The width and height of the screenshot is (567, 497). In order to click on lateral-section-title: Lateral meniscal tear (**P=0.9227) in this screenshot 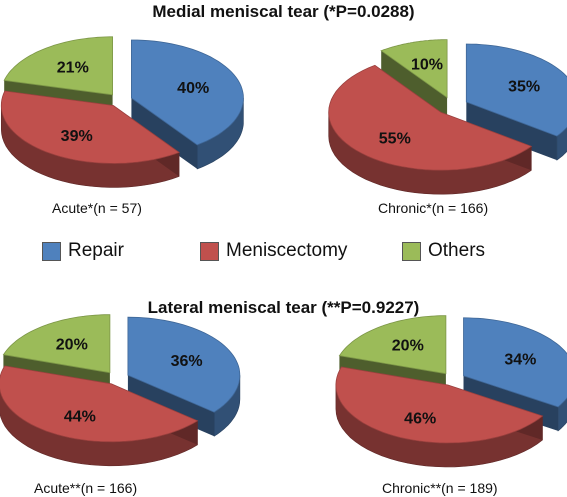, I will do `click(283, 307)`.